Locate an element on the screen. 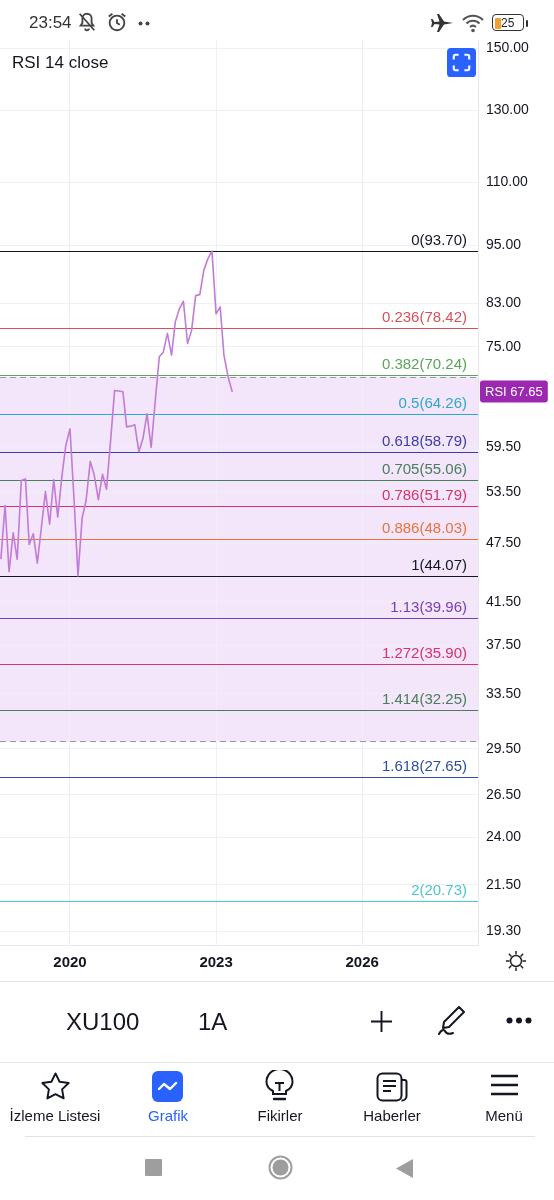 The image size is (554, 1200). y-tick-label: 130.00 is located at coordinates (508, 109).